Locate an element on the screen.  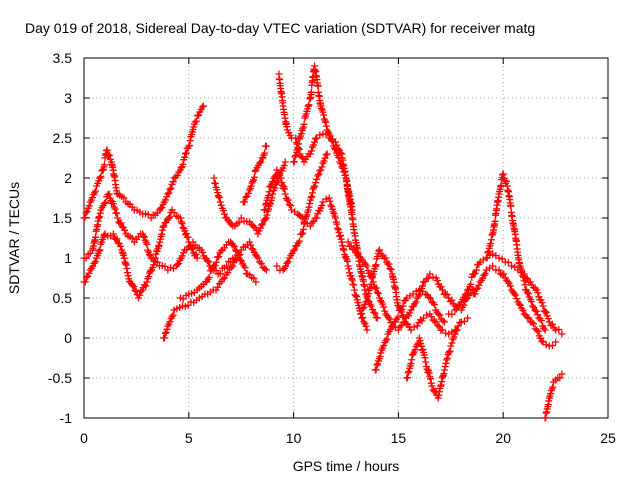
y-tick-label: 3 is located at coordinates (68, 98).